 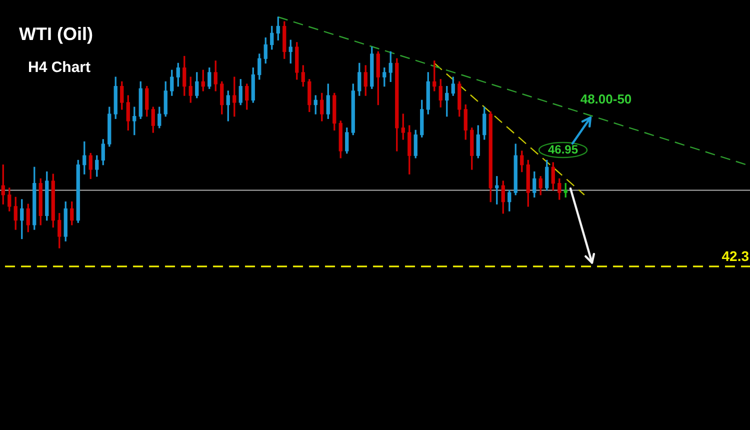 What do you see at coordinates (56, 34) in the screenshot?
I see `chart-title: WTI (Oil)` at bounding box center [56, 34].